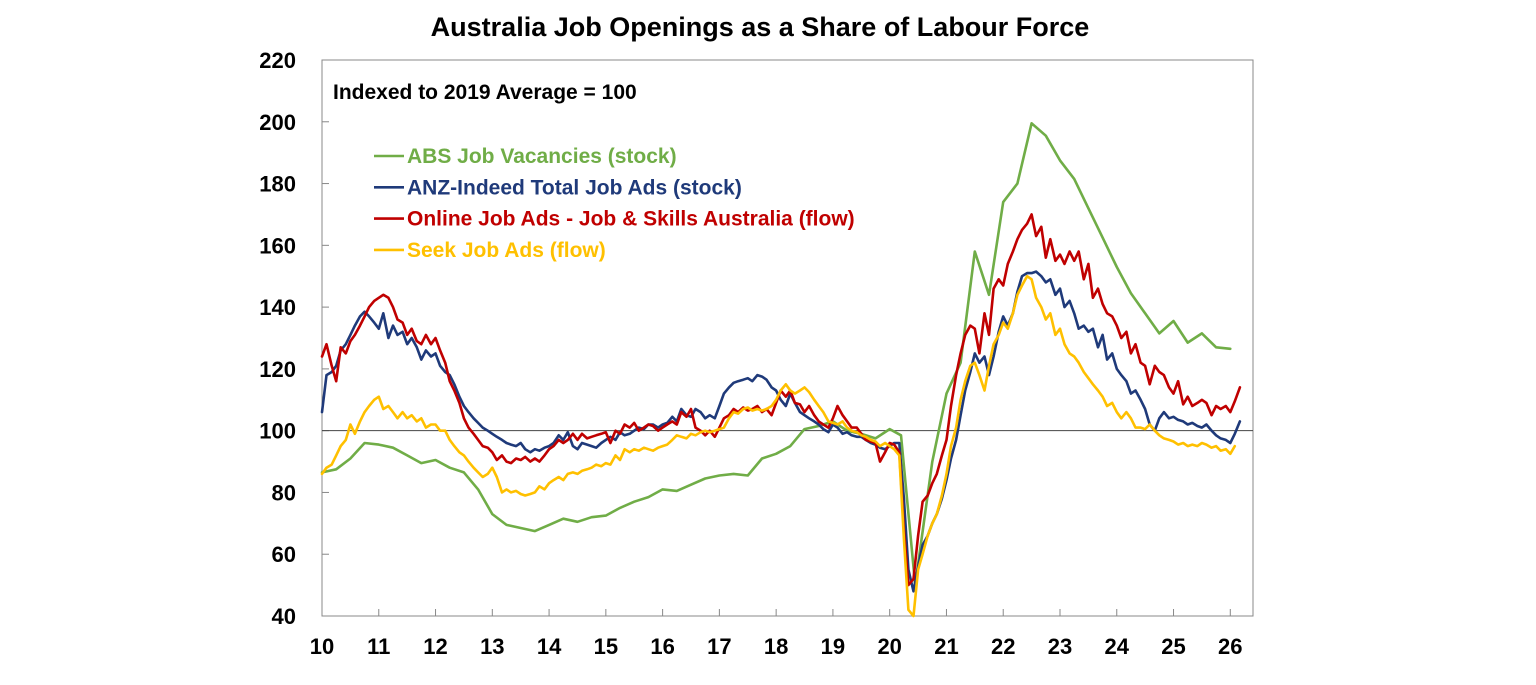  I want to click on index-annotation: Indexed to 2019 Average = 100, so click(485, 92).